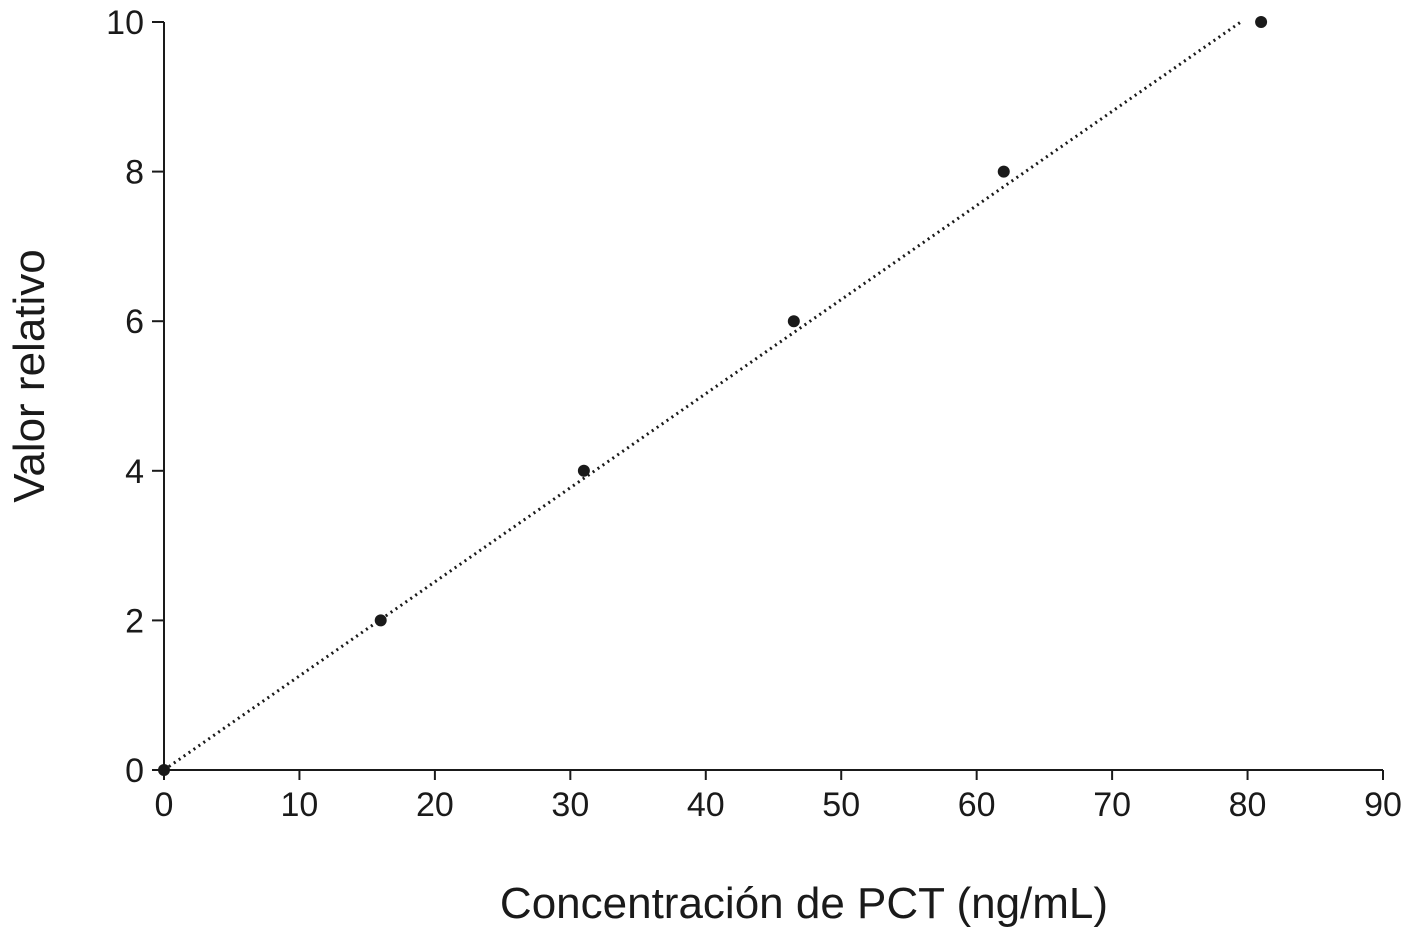 This screenshot has height=928, width=1408. I want to click on x-tick-label: 0, so click(164, 805).